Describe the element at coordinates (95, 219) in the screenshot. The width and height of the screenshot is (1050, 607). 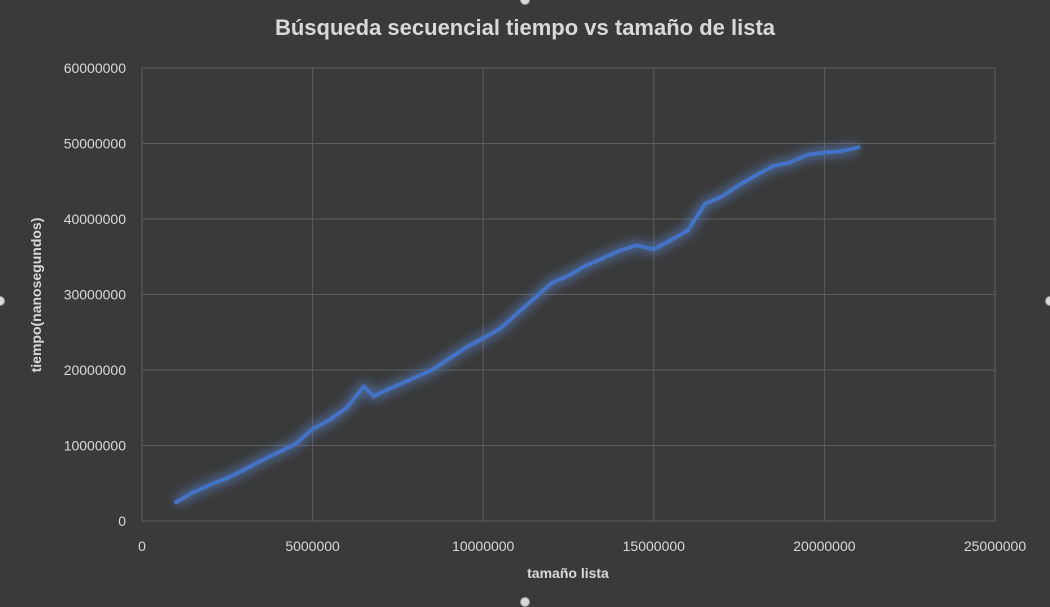
I see `y-tick-label: 40000000` at that location.